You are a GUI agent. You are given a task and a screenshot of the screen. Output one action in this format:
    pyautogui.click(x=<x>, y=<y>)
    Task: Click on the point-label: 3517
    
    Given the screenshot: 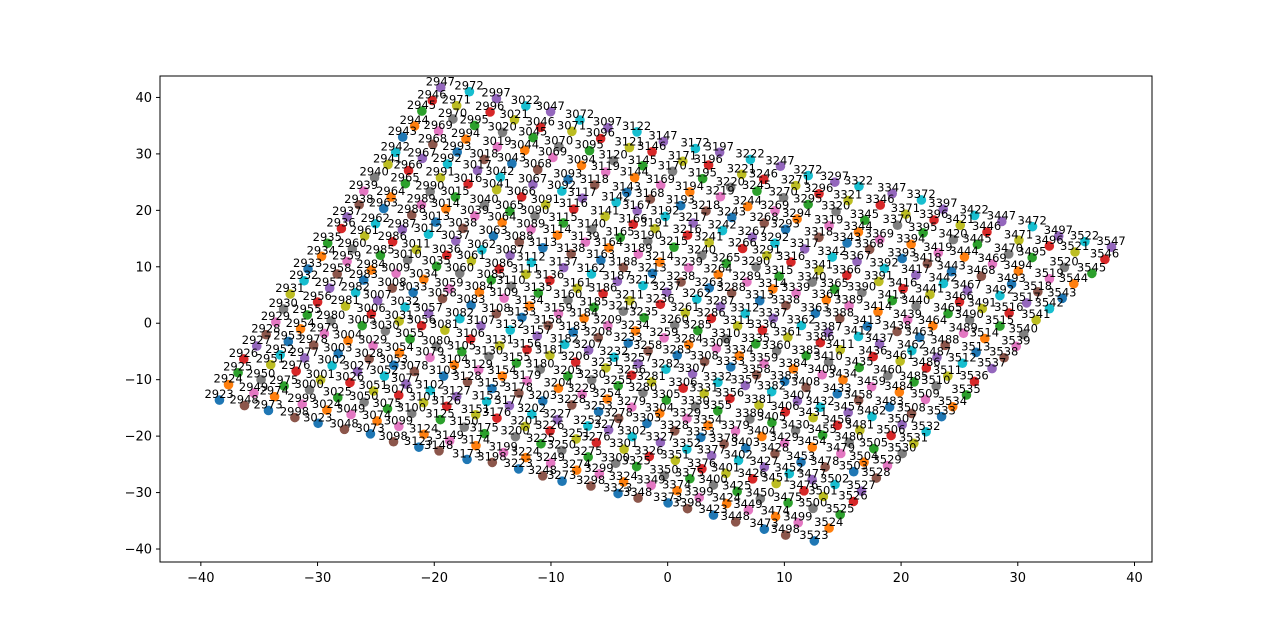 What is the action you would take?
    pyautogui.click(x=1026, y=297)
    